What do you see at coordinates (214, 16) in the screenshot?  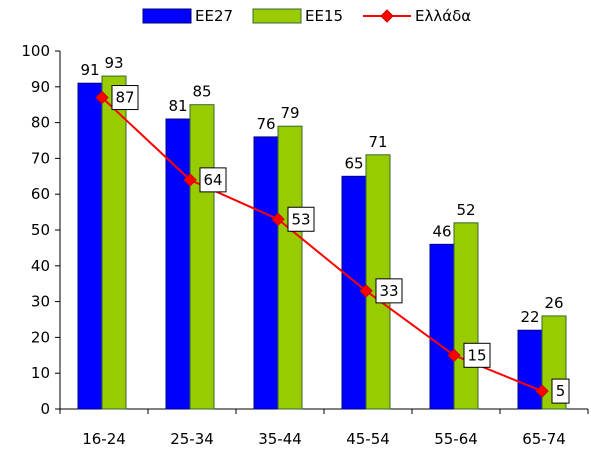 I see `legend-label: ΕΕ27` at bounding box center [214, 16].